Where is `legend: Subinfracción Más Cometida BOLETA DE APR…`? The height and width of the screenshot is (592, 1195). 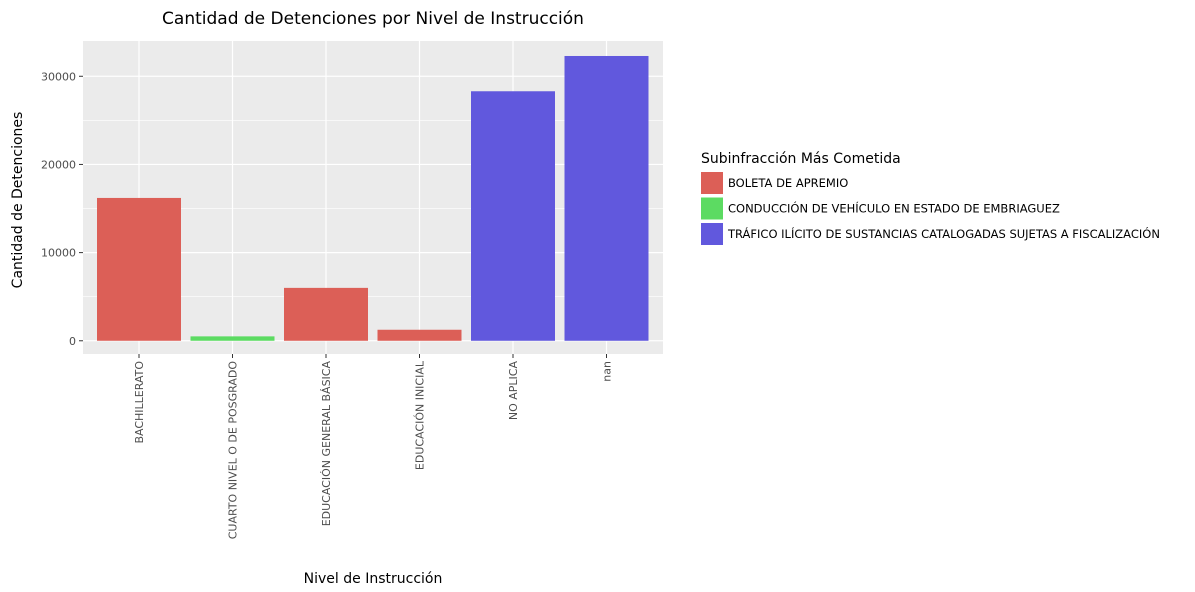 legend: Subinfracción Más Cometida BOLETA DE APR… is located at coordinates (930, 198).